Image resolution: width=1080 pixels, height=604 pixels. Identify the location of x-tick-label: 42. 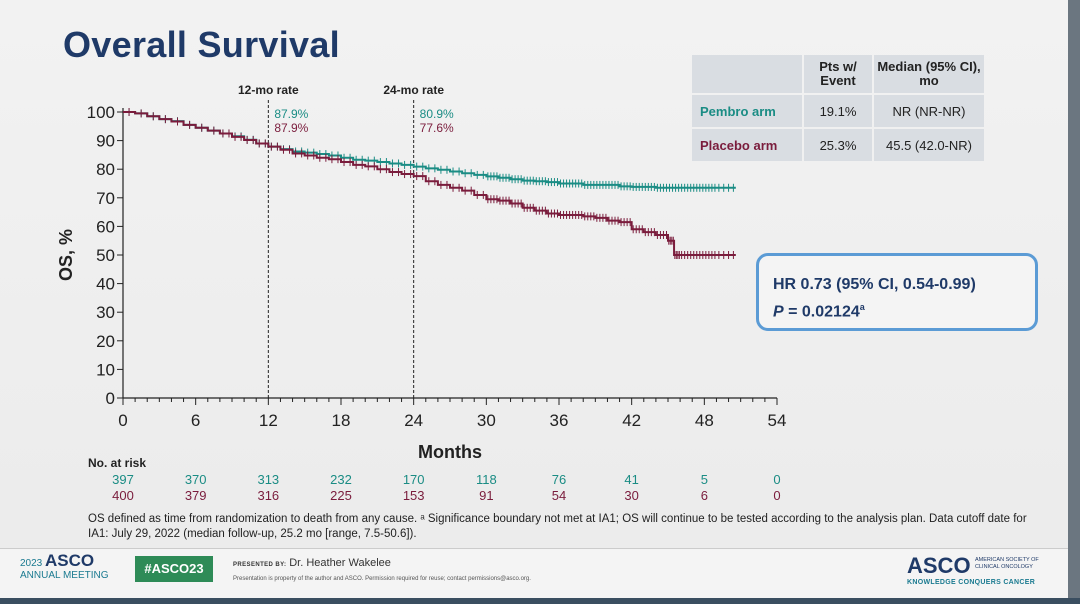
(631, 420).